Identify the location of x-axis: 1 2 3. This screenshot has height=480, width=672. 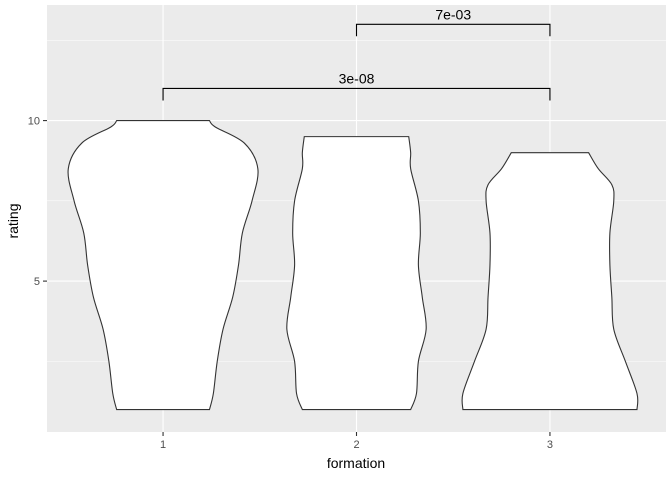
(356, 441).